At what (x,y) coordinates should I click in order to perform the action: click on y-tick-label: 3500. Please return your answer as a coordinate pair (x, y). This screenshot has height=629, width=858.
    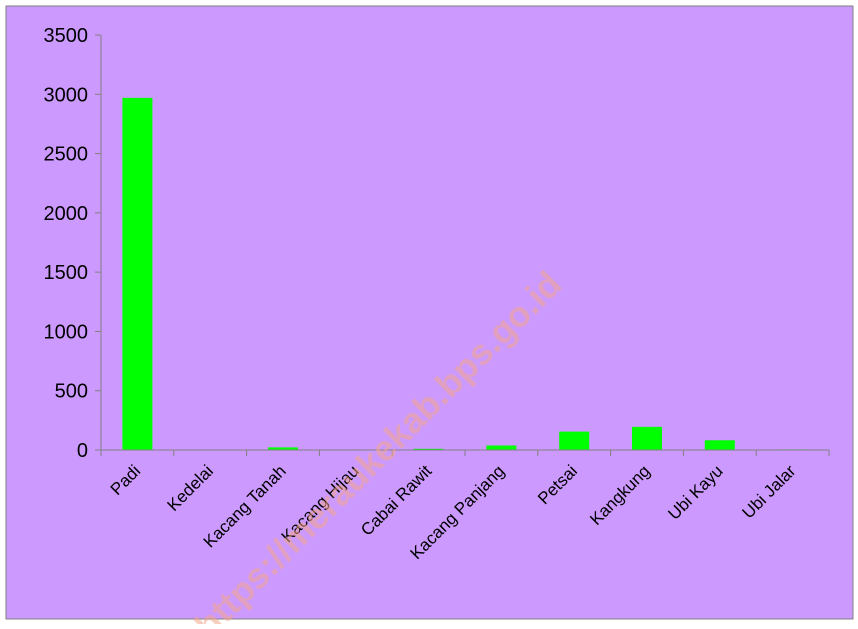
    Looking at the image, I should click on (66, 36).